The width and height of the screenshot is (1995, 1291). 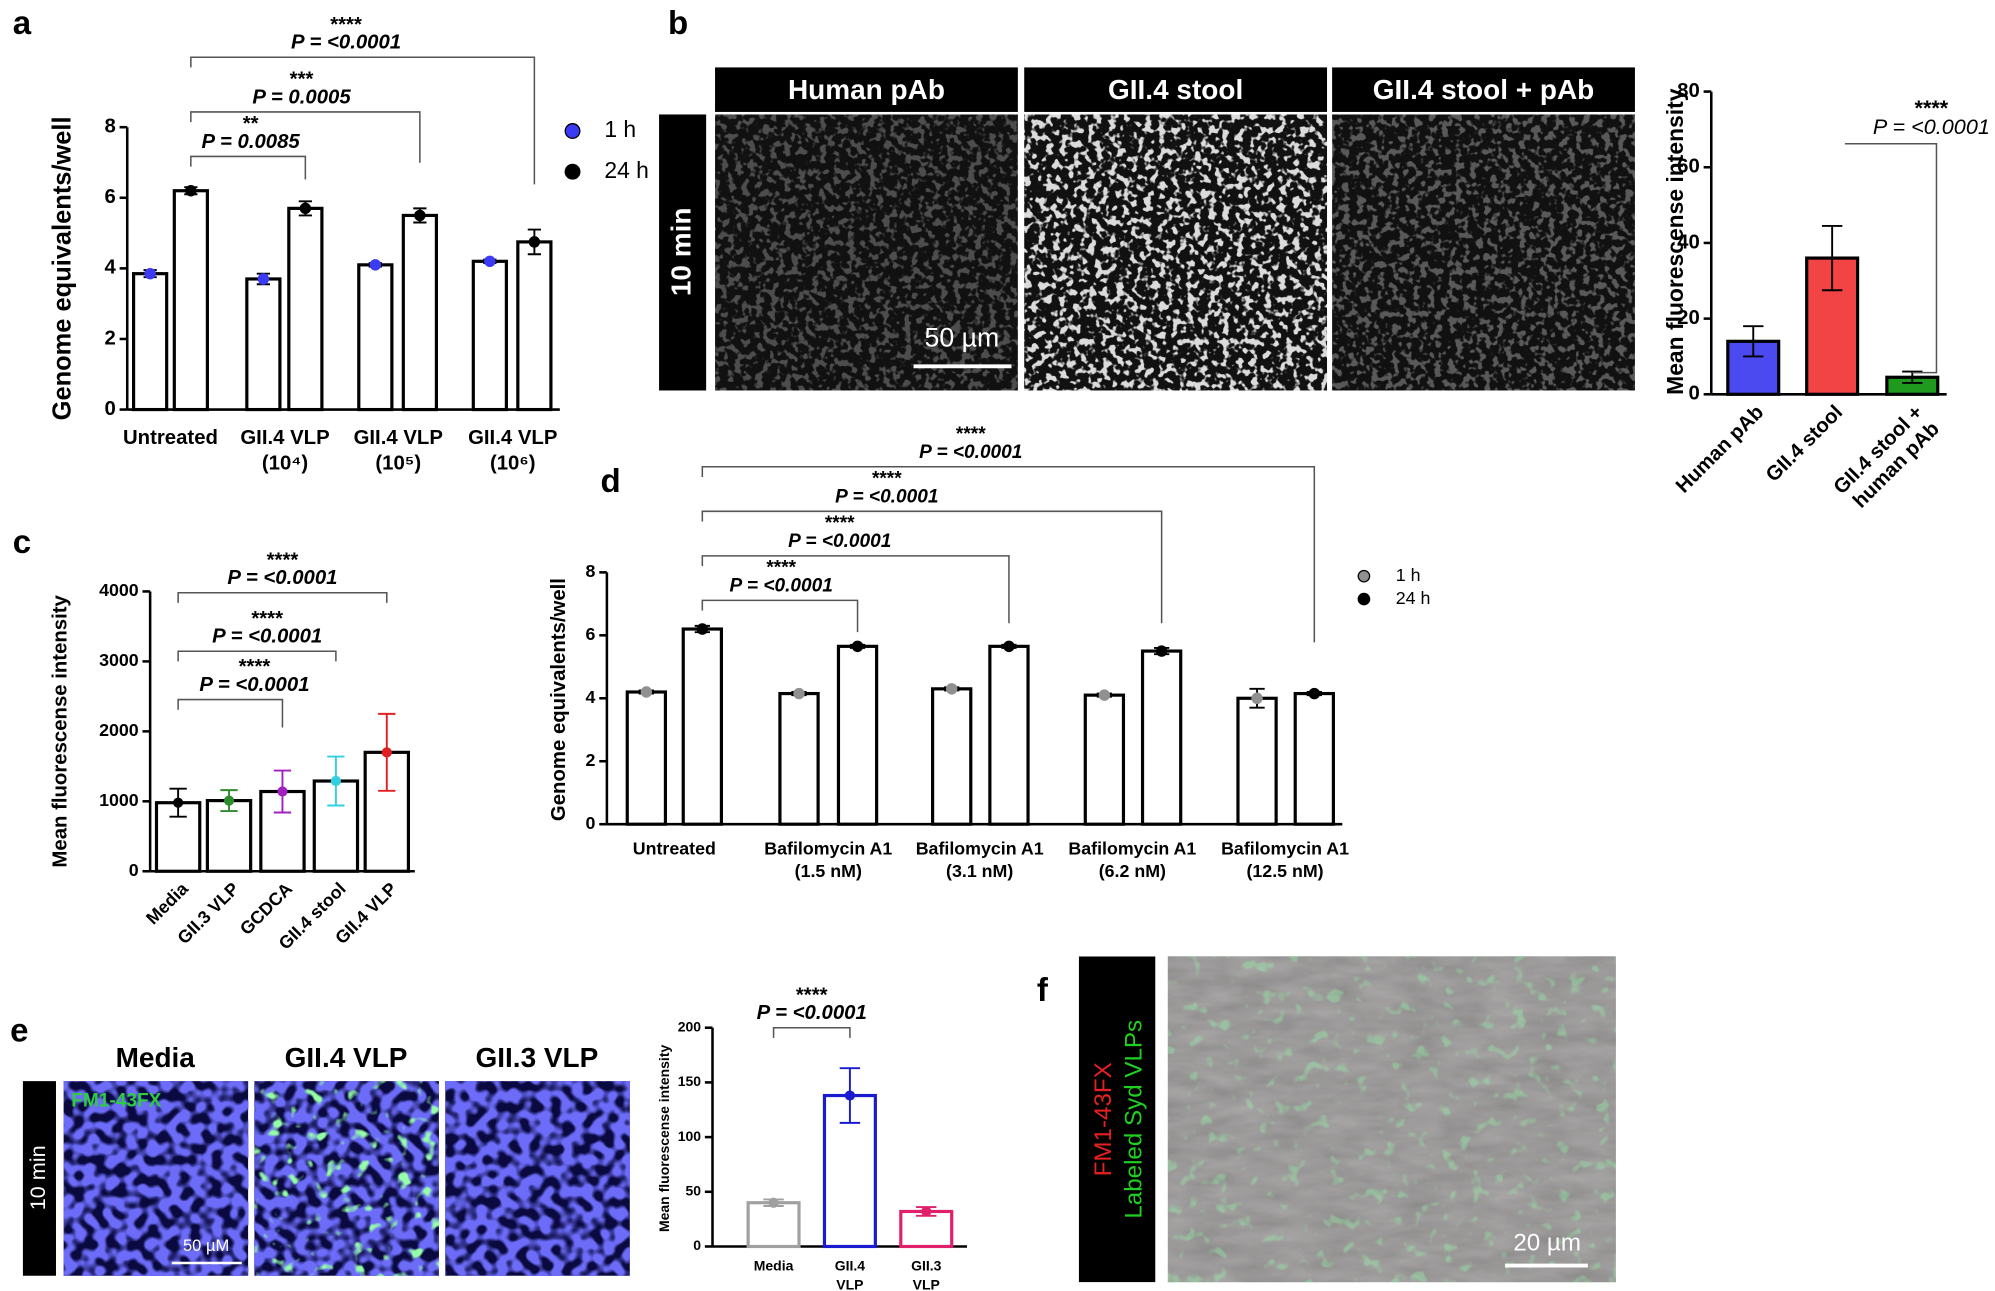 I want to click on y-tick-label: 20, so click(x=1688, y=318).